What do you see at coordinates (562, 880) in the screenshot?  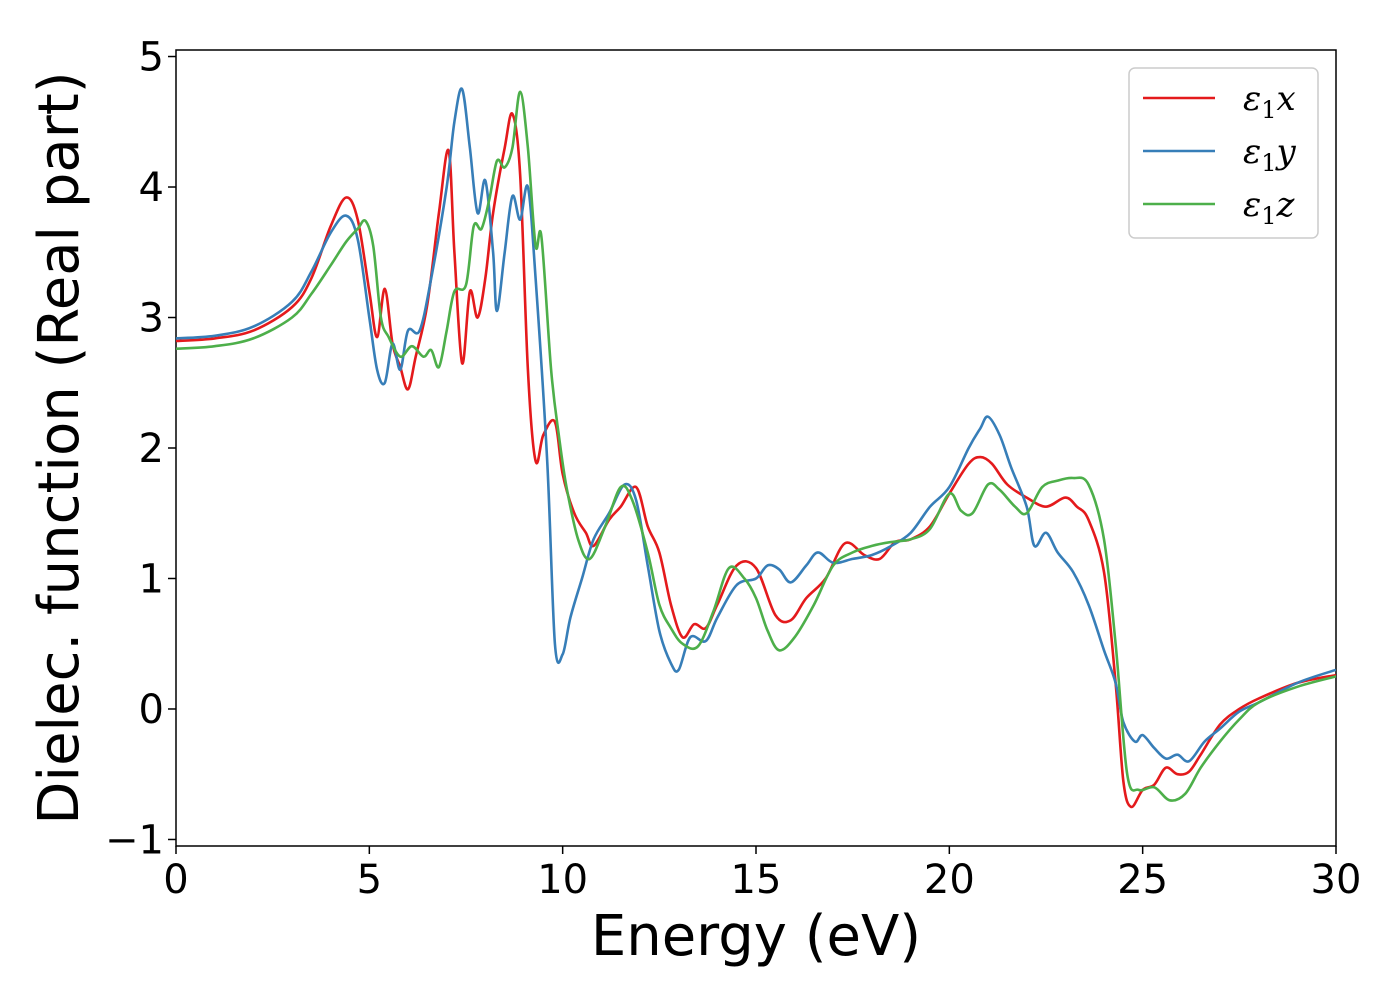 I see `x-tick-label: 10` at bounding box center [562, 880].